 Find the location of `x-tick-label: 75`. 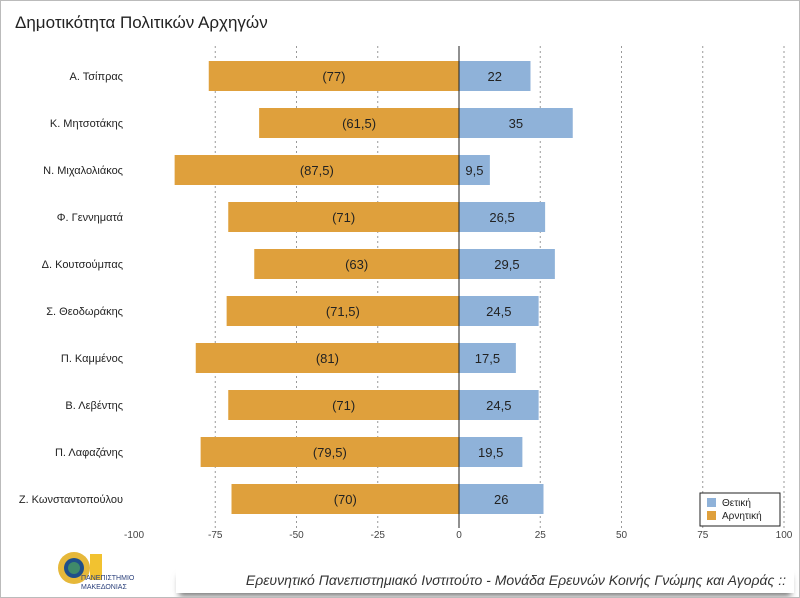

x-tick-label: 75 is located at coordinates (703, 535).